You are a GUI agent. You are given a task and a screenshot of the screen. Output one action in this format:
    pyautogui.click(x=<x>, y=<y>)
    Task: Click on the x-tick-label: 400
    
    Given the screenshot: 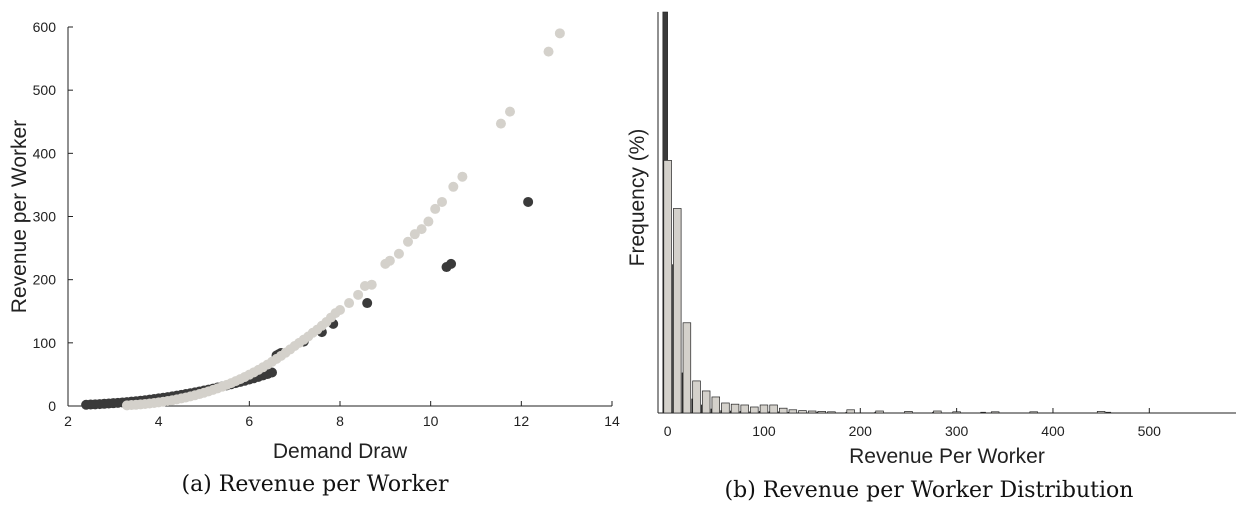 What is the action you would take?
    pyautogui.click(x=1053, y=431)
    